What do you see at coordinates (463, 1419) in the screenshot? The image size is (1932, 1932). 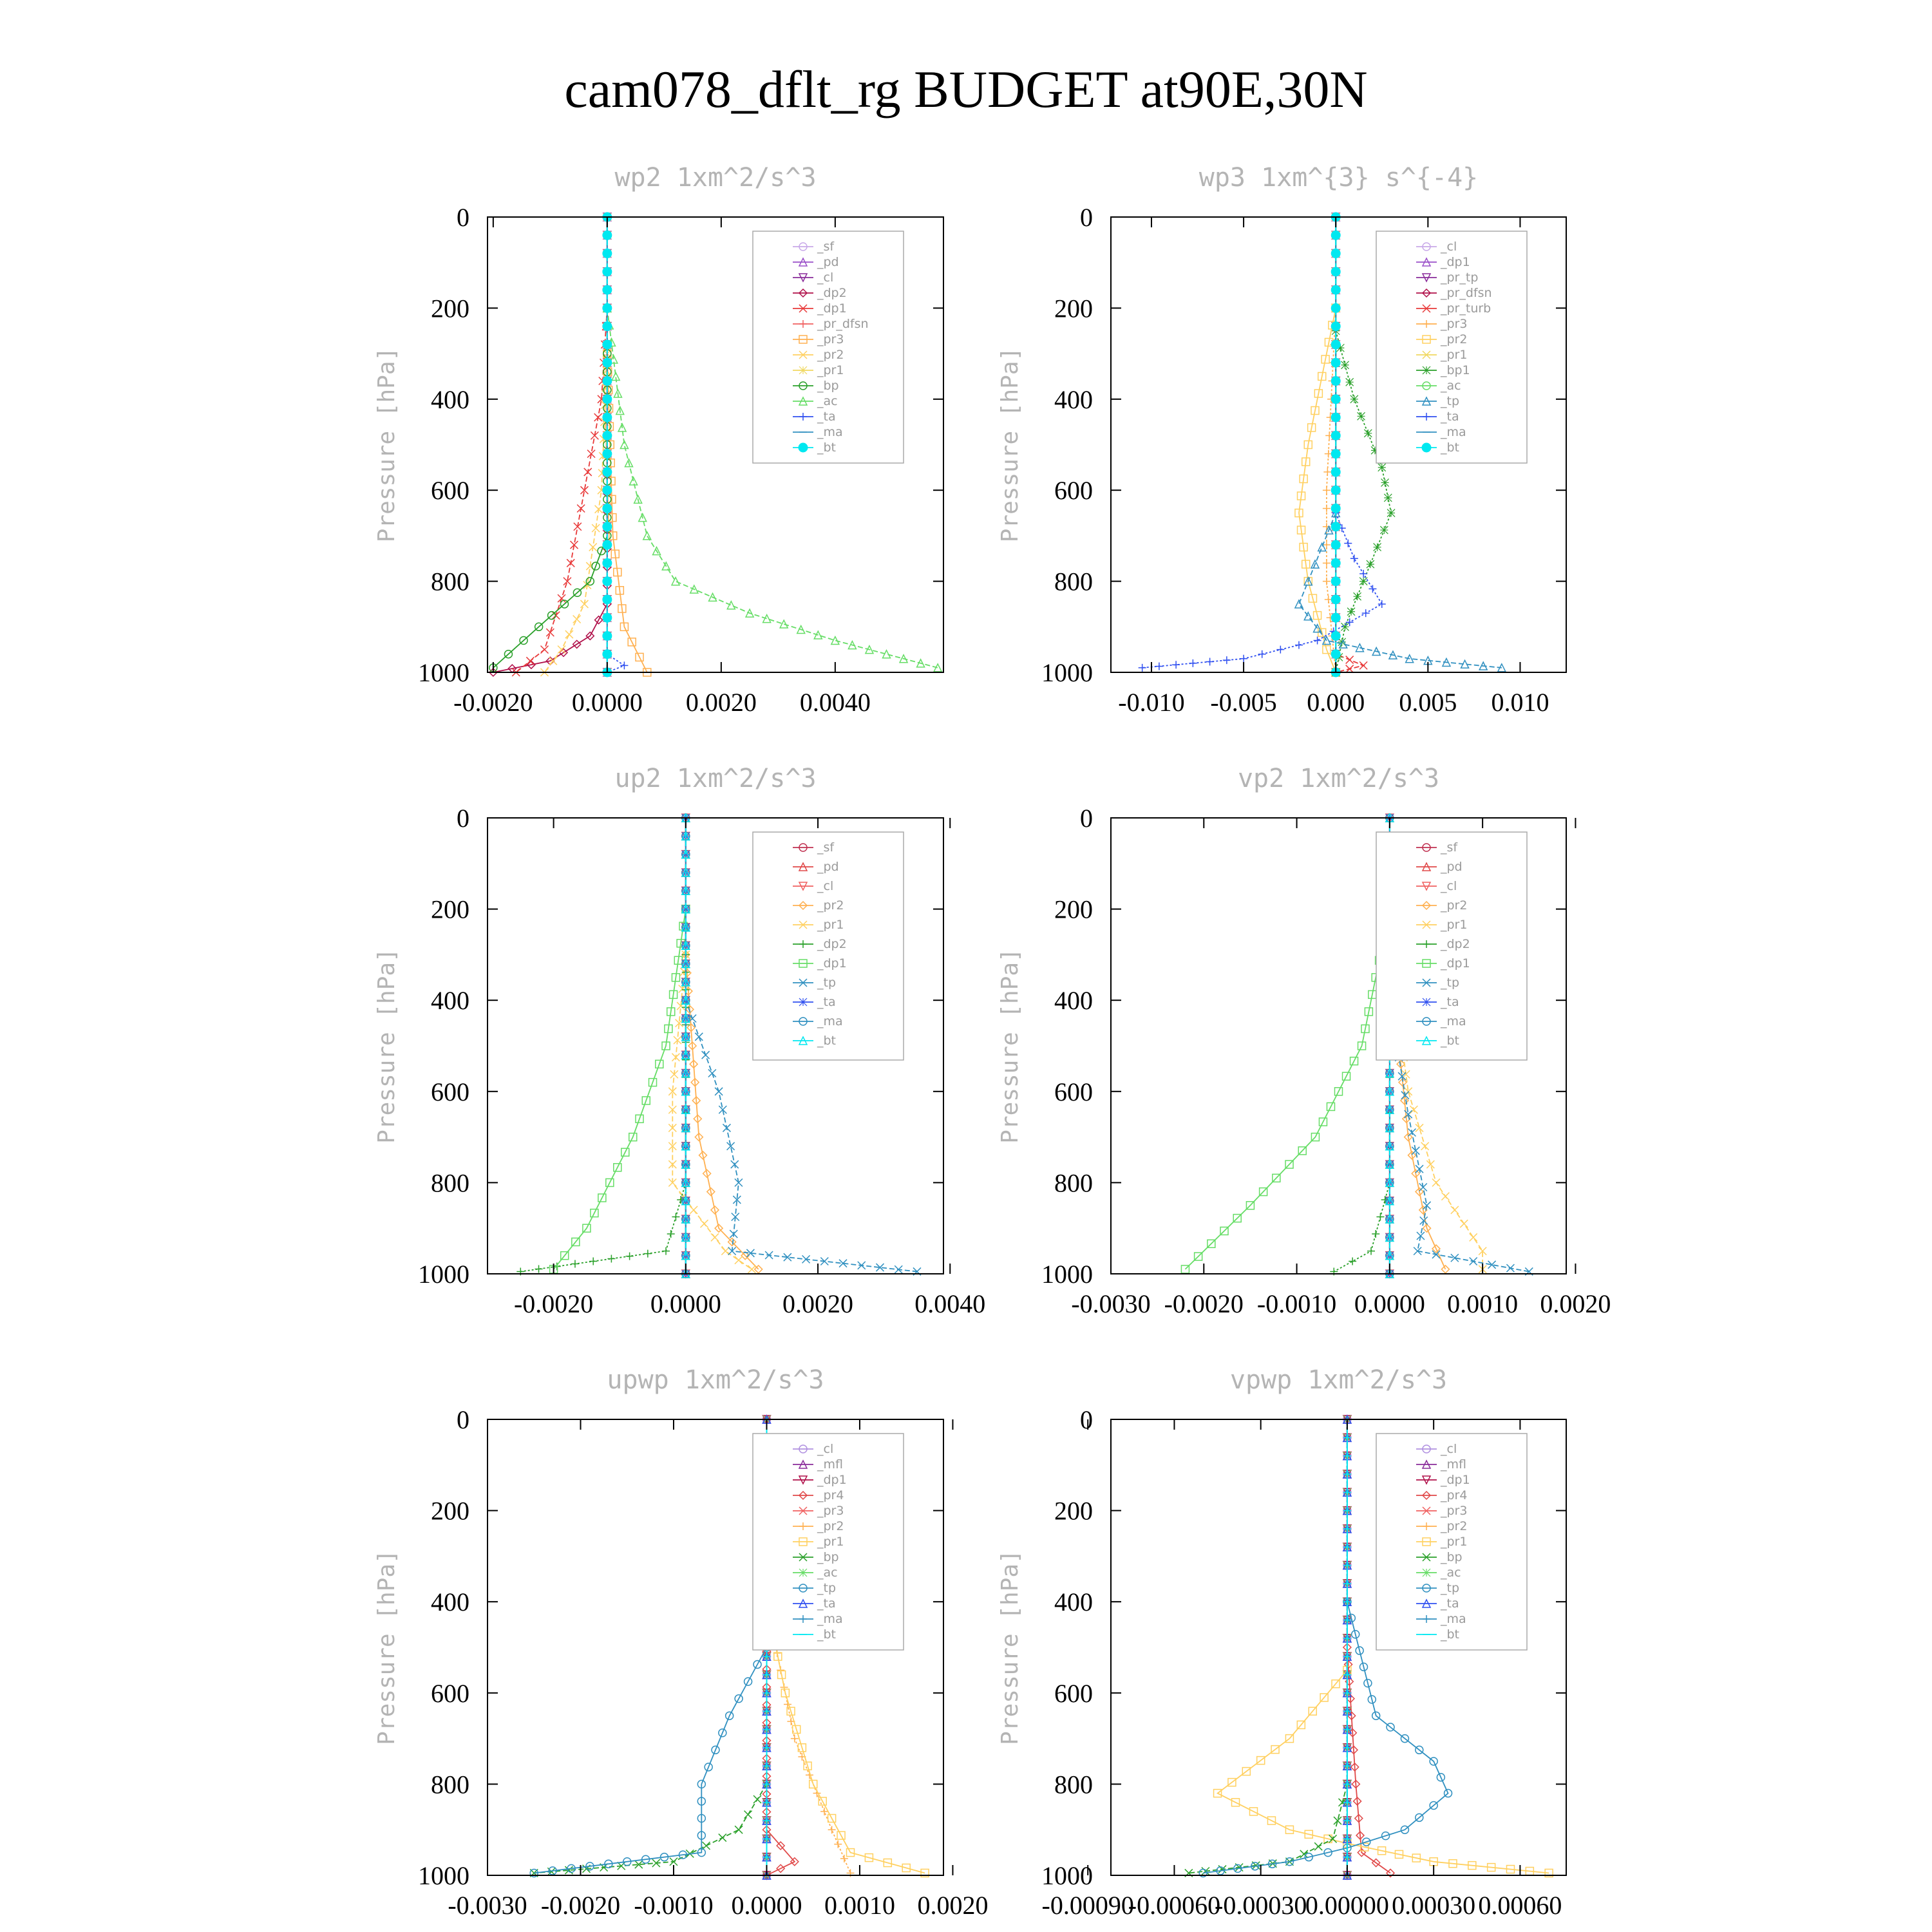 I see `y-tick-label: 0` at bounding box center [463, 1419].